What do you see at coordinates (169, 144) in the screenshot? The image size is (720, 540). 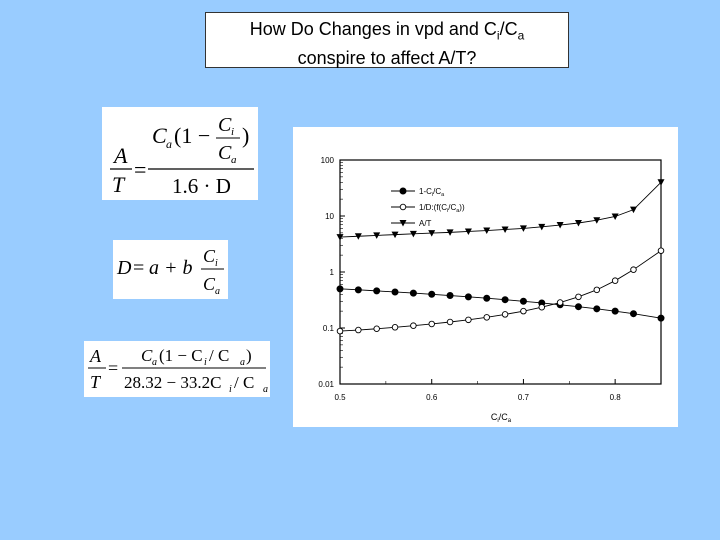 I see `eq1-num-ca-sub: a` at bounding box center [169, 144].